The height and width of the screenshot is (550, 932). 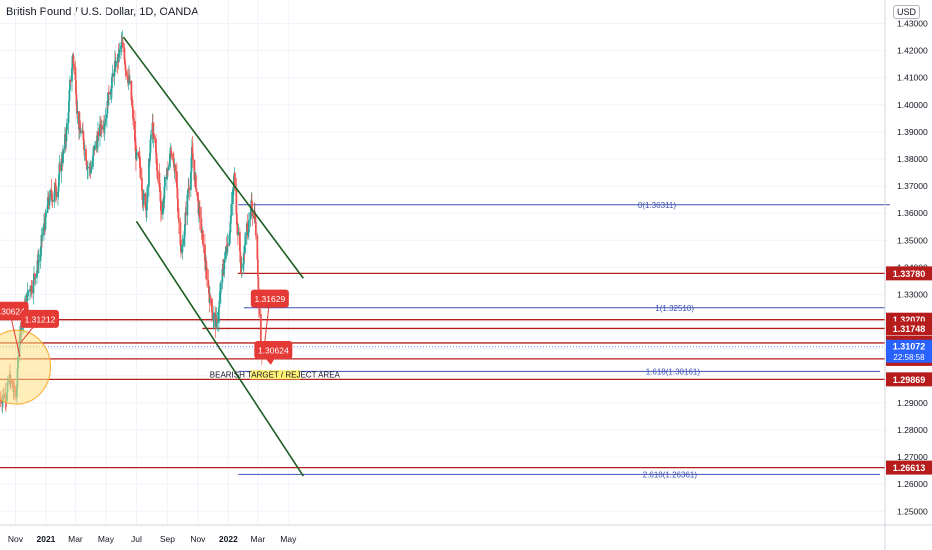 I want to click on x-tick-label: 2021, so click(x=46, y=539).